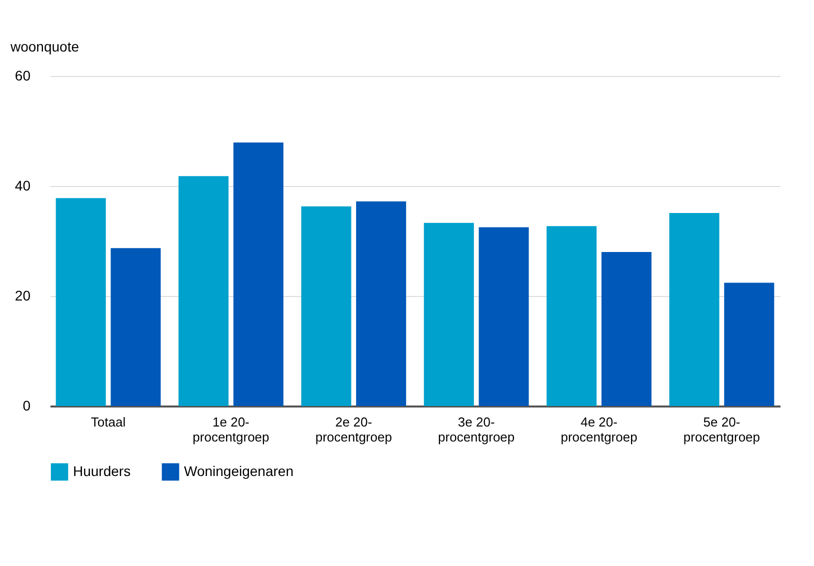 Image resolution: width=814 pixels, height=566 pixels. Describe the element at coordinates (721, 429) in the screenshot. I see `x-tick-label: 5e 20-procentgroep` at that location.